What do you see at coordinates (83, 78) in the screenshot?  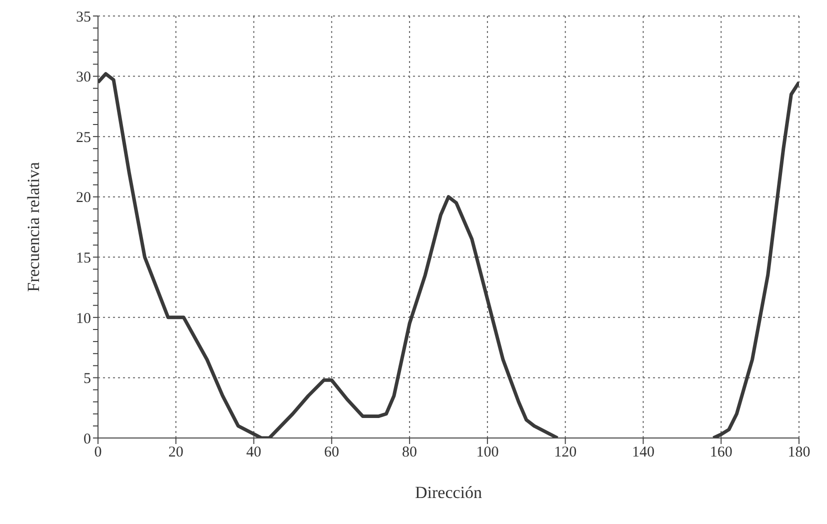 I see `y-tick-label: 30` at bounding box center [83, 78].